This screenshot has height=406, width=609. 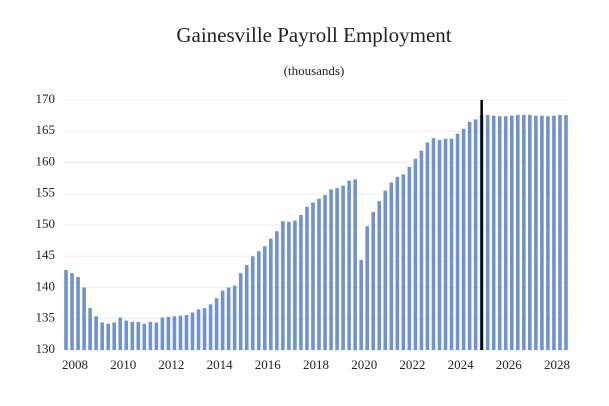 What do you see at coordinates (509, 364) in the screenshot?
I see `x-tick-label: 2026` at bounding box center [509, 364].